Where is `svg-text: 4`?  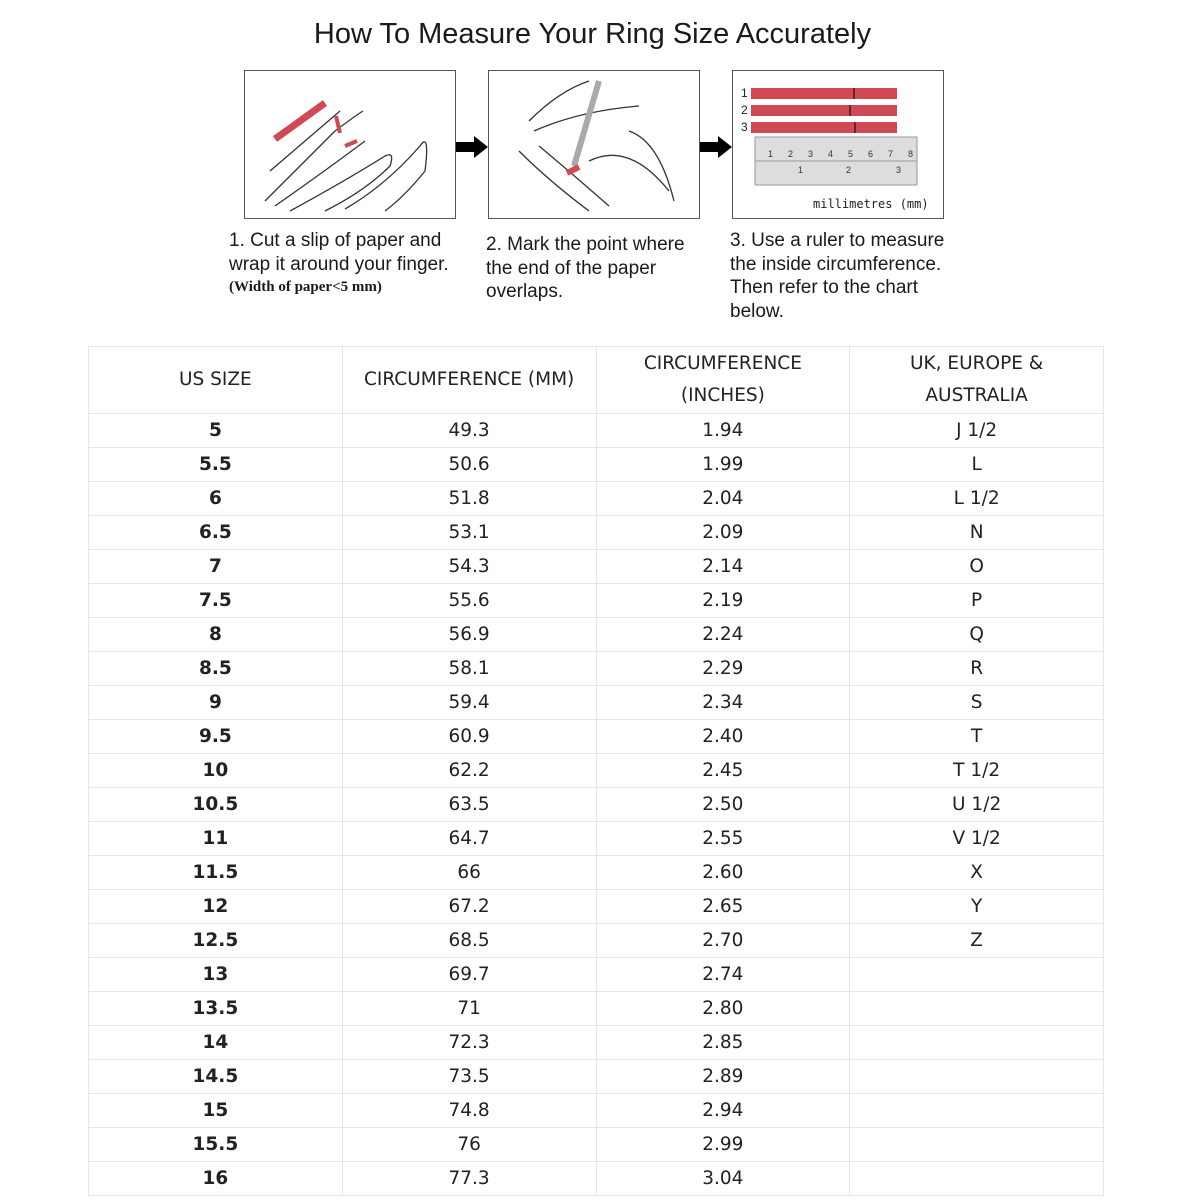
svg-text: 4 is located at coordinates (830, 154).